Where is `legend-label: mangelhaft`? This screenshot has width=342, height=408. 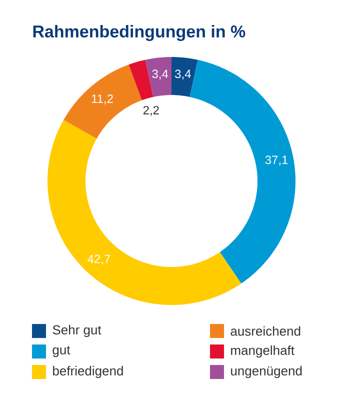
legend-label: mangelhaft is located at coordinates (262, 351).